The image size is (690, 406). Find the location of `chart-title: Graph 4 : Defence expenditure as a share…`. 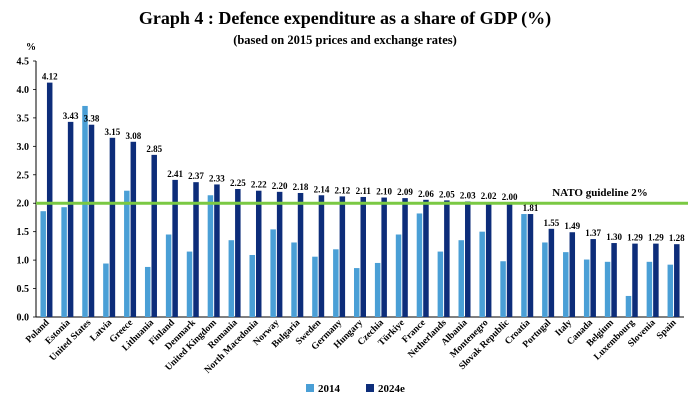

chart-title: Graph 4 : Defence expenditure as a share… is located at coordinates (345, 18).